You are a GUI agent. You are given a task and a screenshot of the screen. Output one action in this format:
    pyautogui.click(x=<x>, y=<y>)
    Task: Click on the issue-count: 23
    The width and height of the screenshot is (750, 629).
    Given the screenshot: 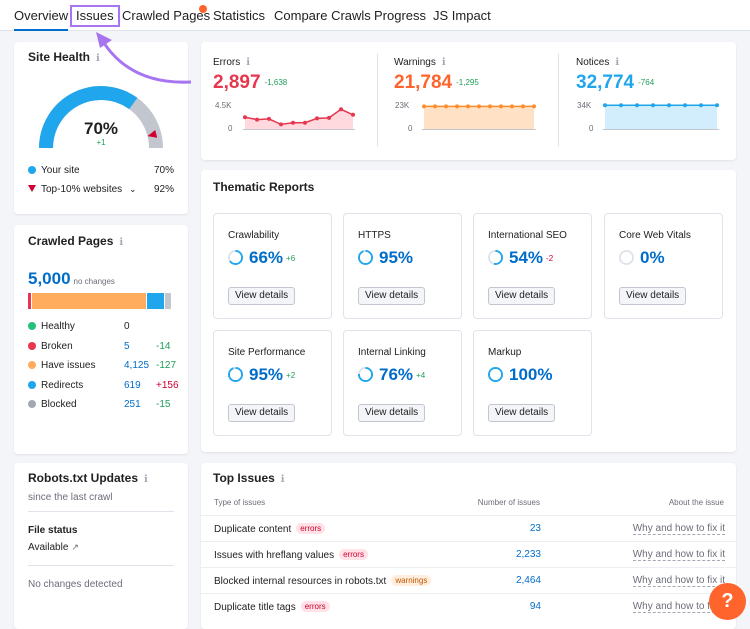 What is the action you would take?
    pyautogui.click(x=535, y=528)
    